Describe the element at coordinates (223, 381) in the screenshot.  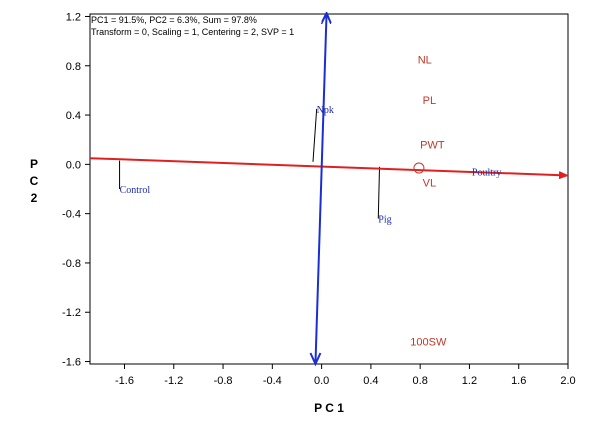
I see `x-tick-label: -0.8` at that location.